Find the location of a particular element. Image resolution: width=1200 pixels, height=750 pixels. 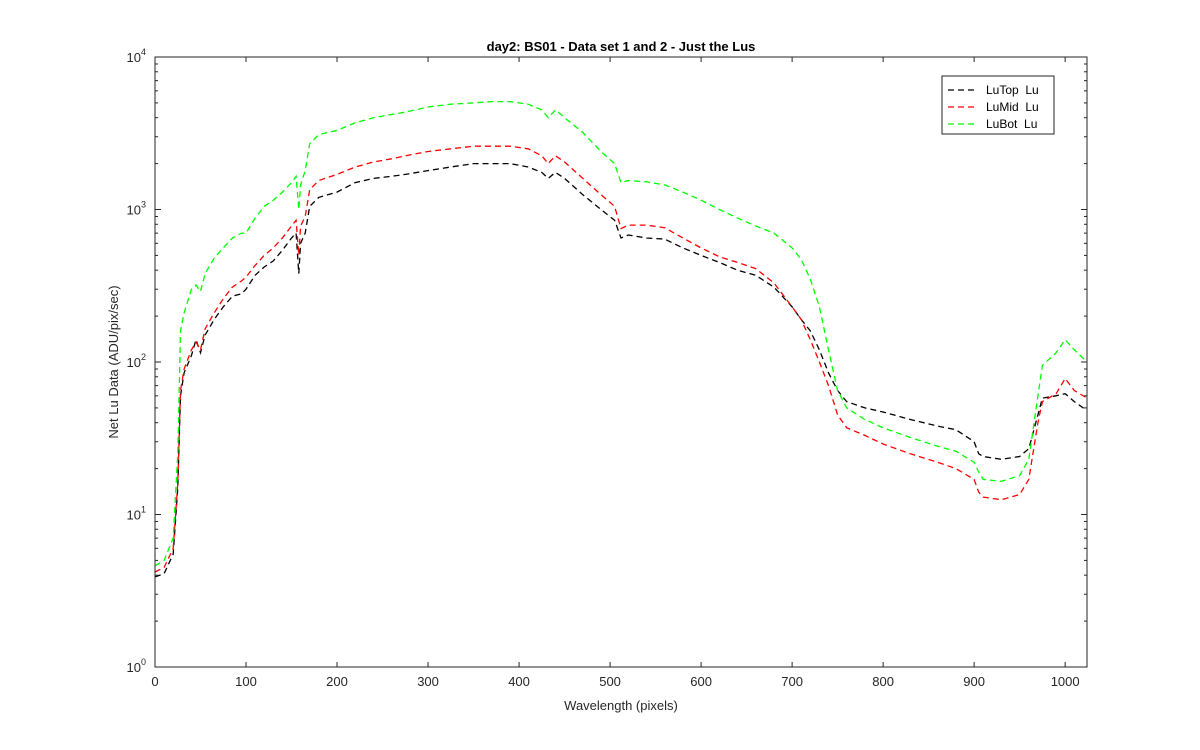

x-tick-label: 100 is located at coordinates (246, 681).